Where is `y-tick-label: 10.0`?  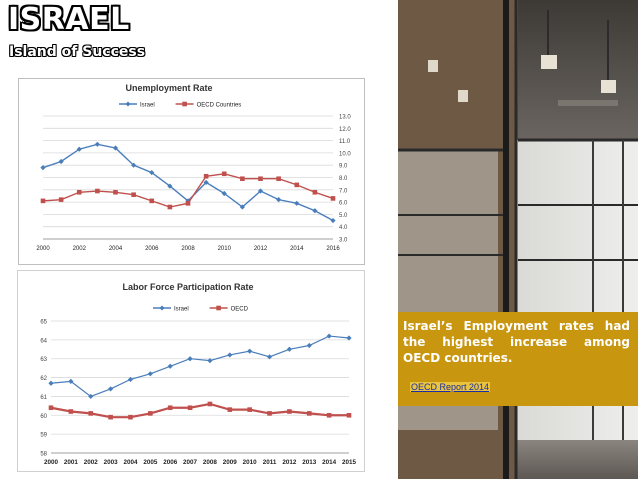 y-tick-label: 10.0 is located at coordinates (345, 154).